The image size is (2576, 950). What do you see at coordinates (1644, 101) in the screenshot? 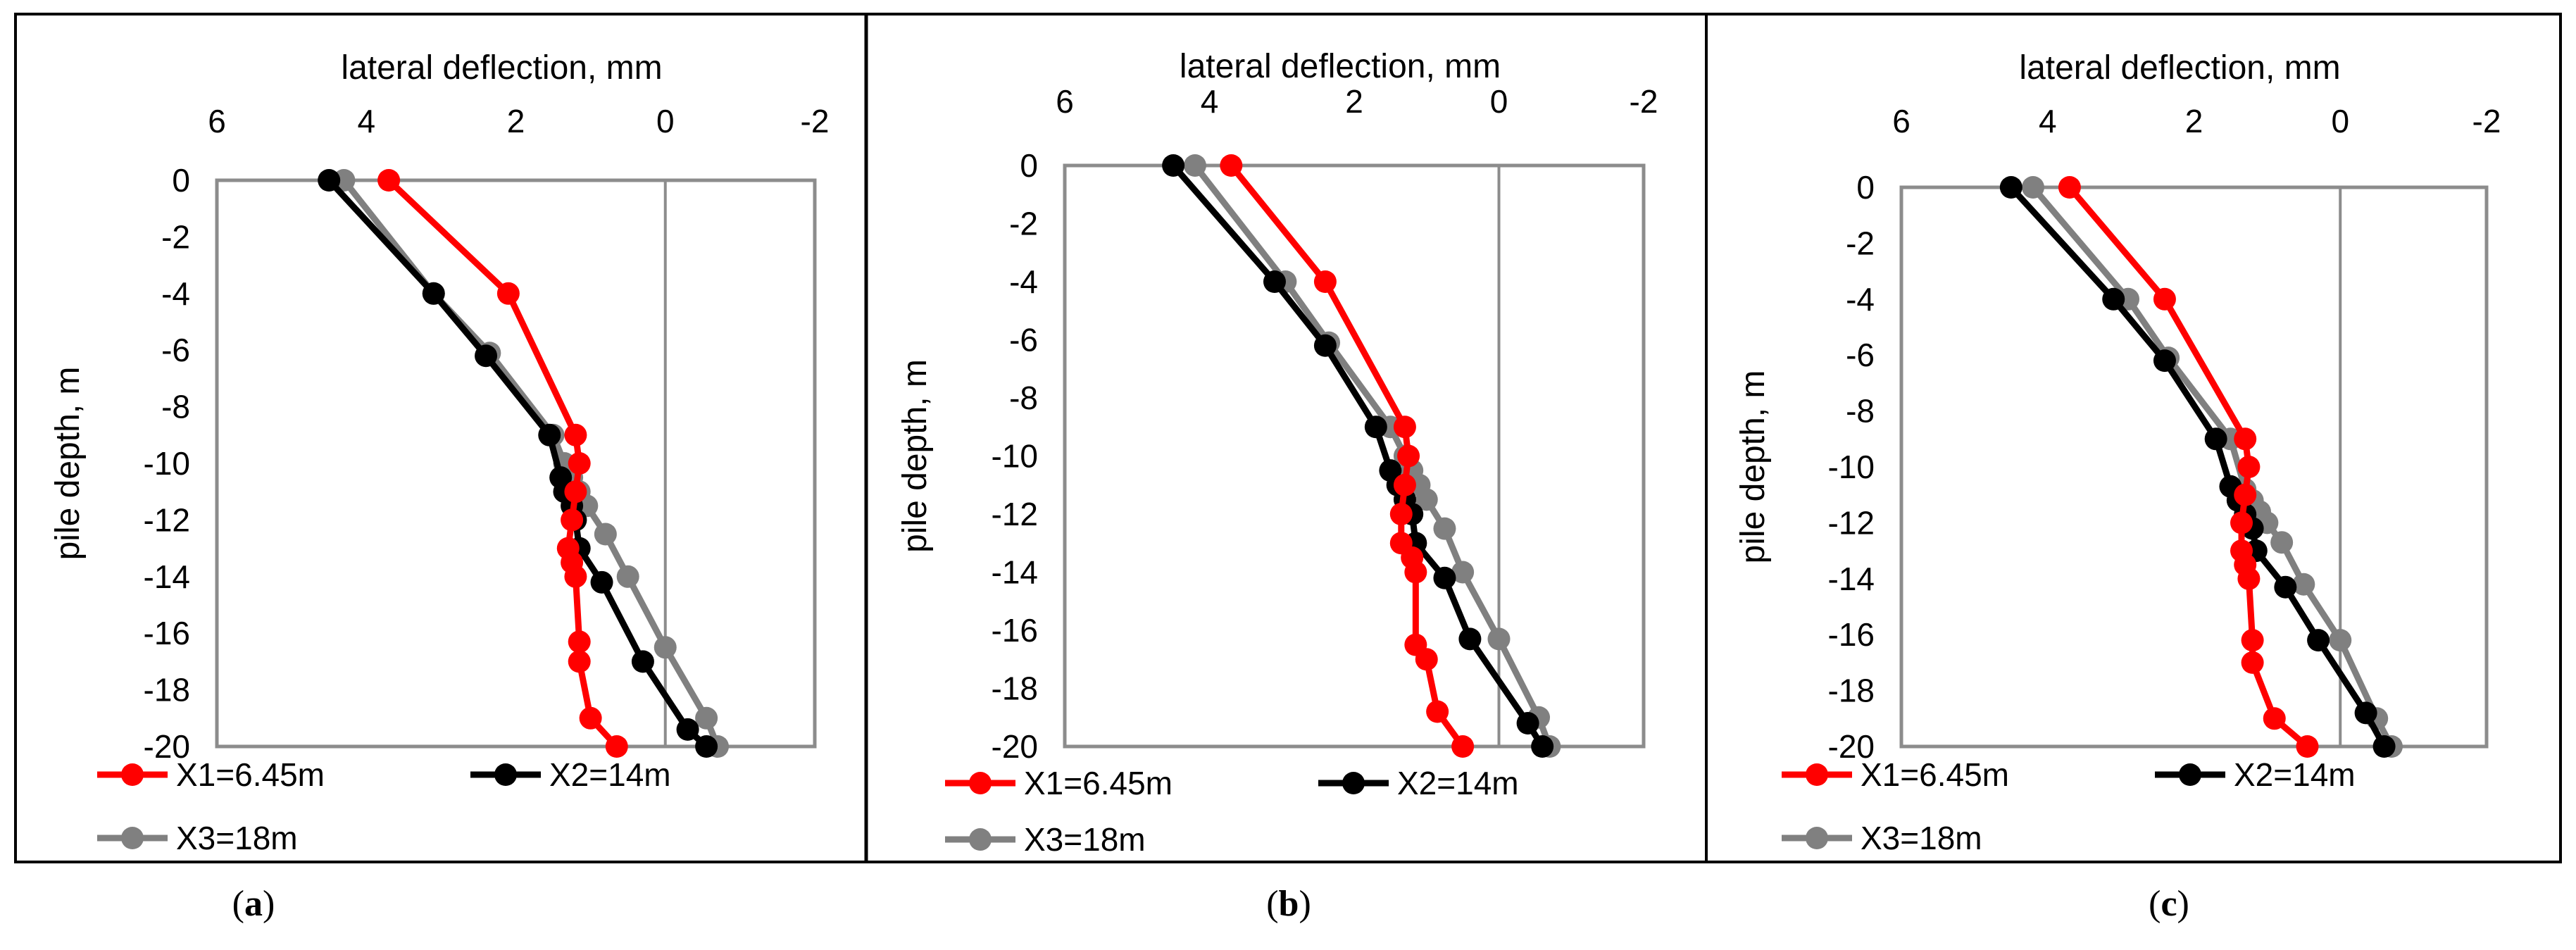
I see `x-tick-label: -2` at bounding box center [1644, 101].